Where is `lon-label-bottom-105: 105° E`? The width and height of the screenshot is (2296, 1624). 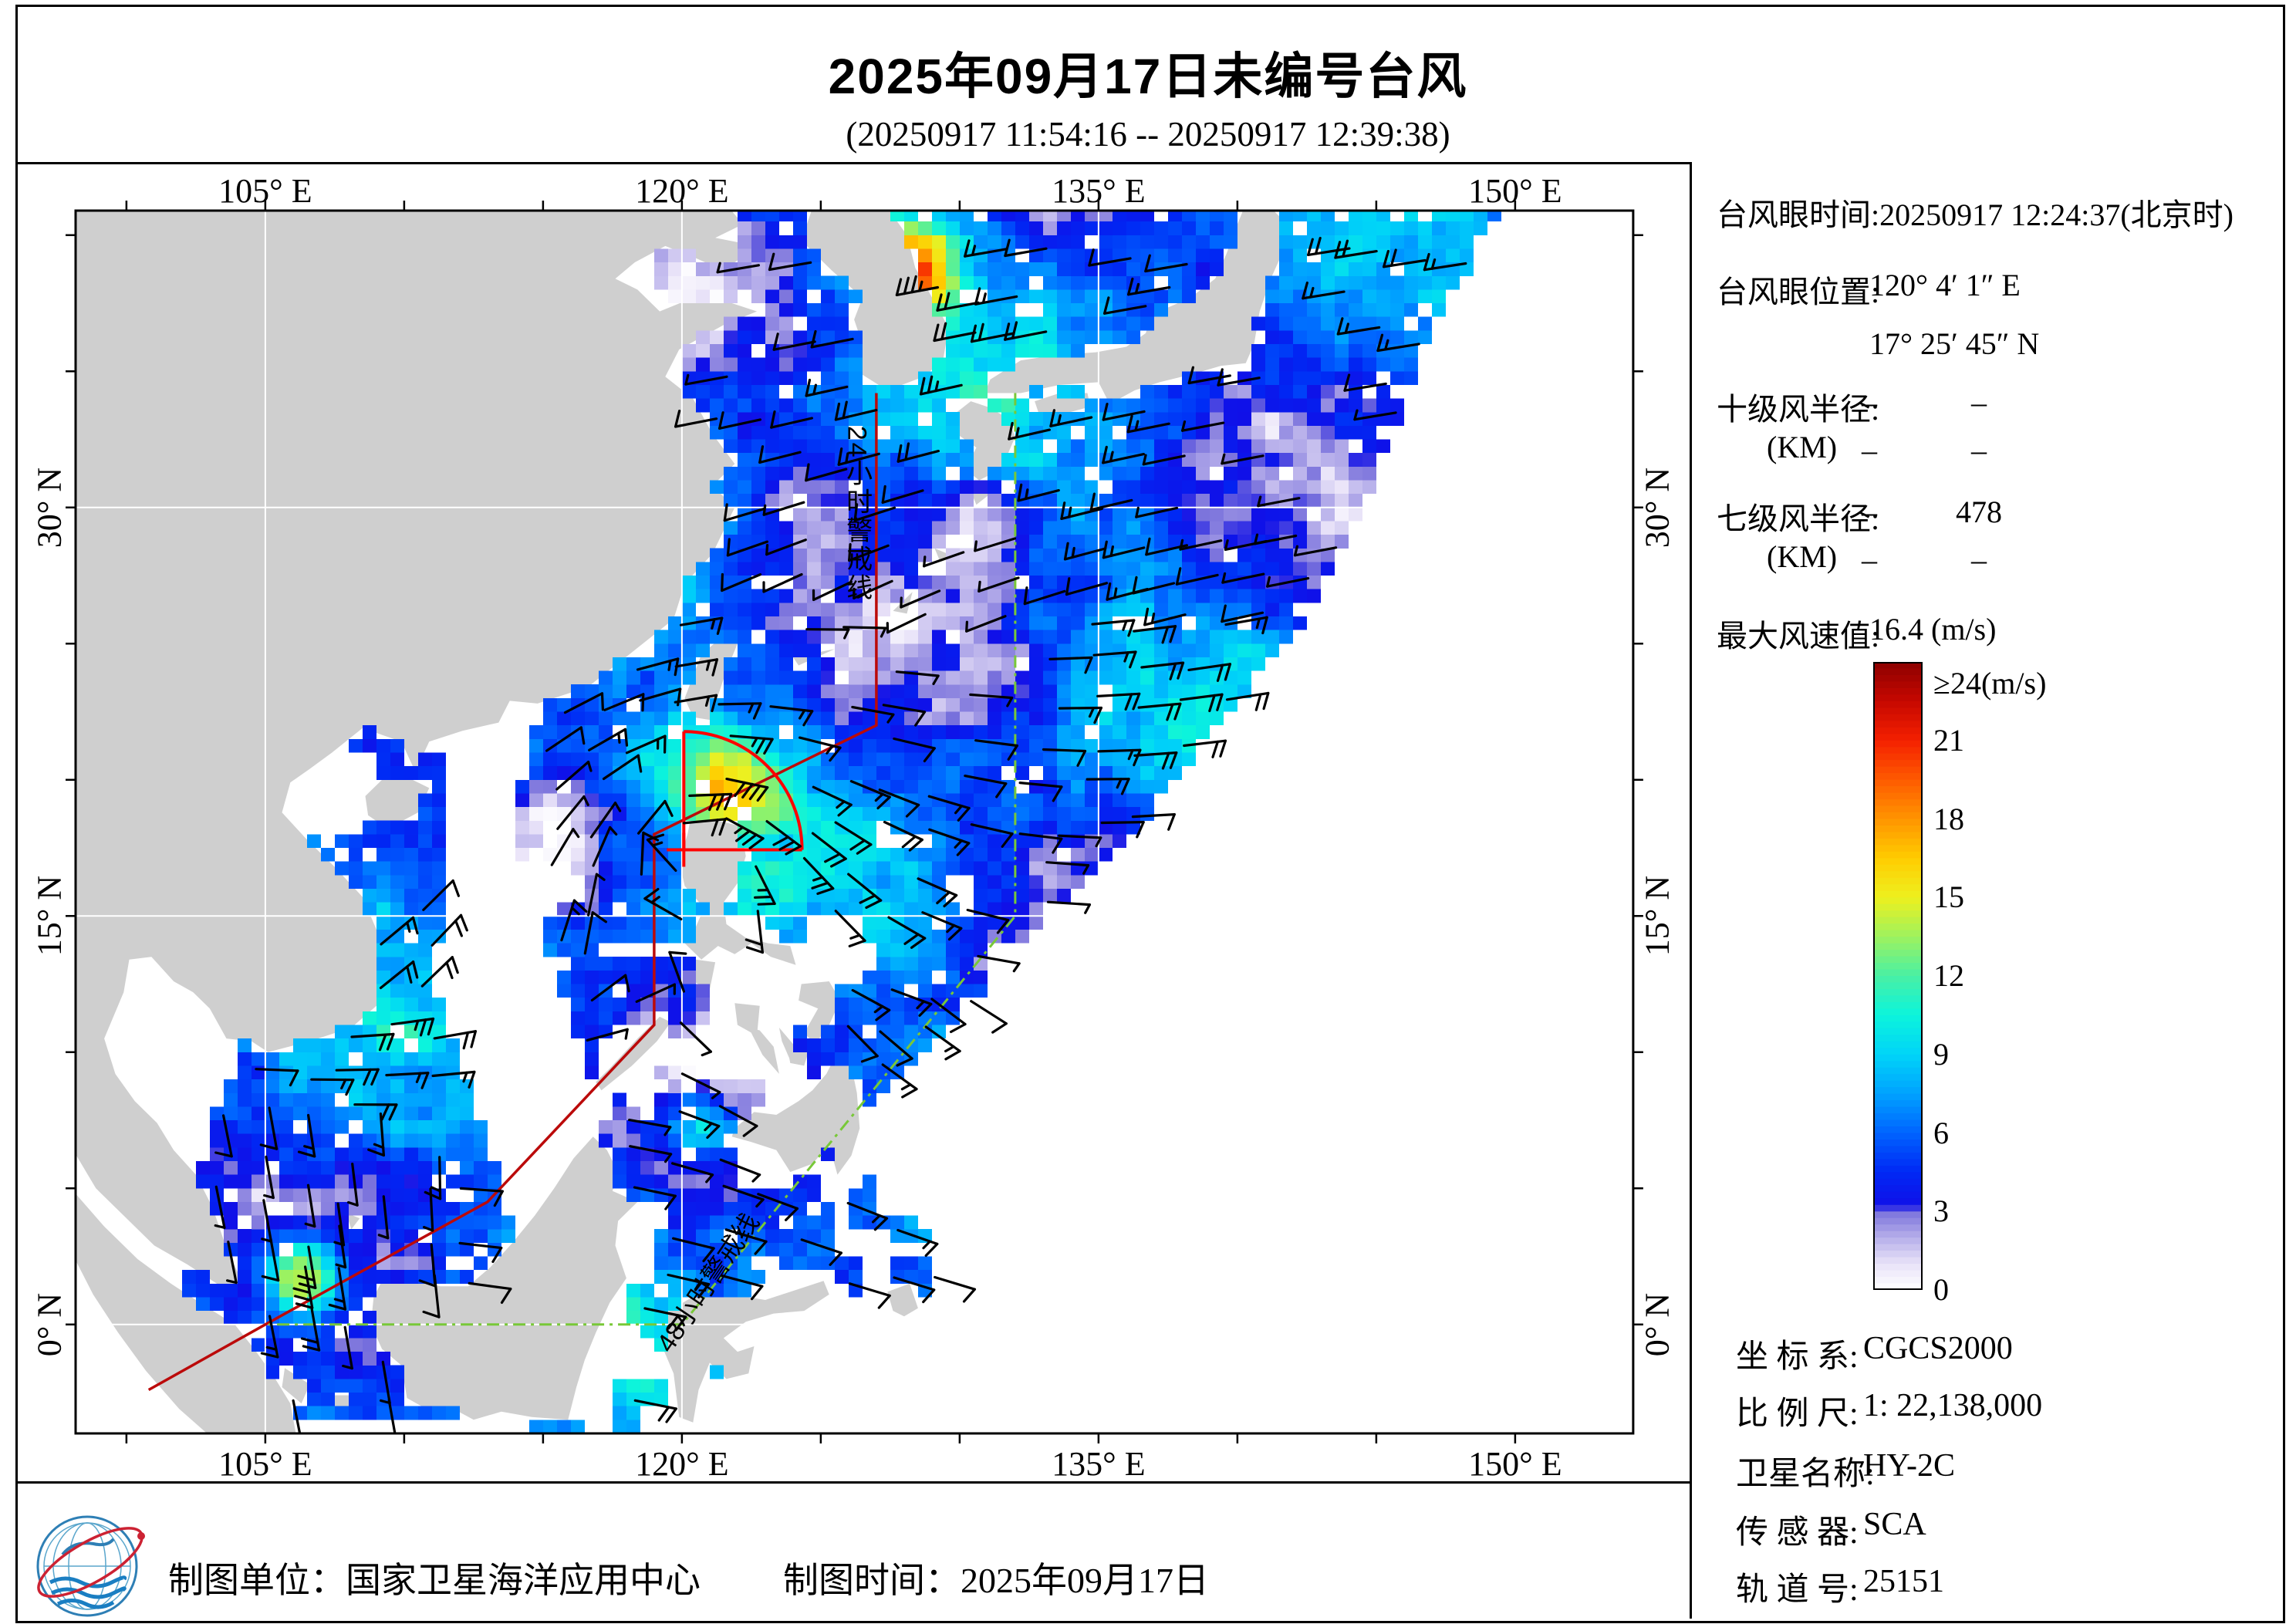
lon-label-bottom-105: 105° E is located at coordinates (265, 1464).